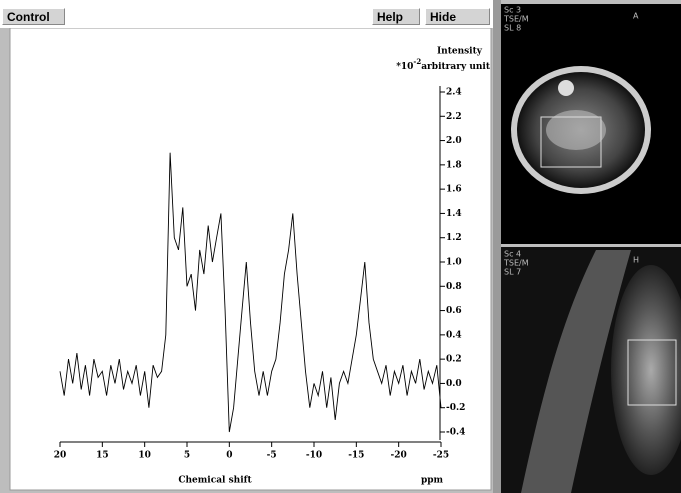  I want to click on orientation-label: H, so click(636, 260).